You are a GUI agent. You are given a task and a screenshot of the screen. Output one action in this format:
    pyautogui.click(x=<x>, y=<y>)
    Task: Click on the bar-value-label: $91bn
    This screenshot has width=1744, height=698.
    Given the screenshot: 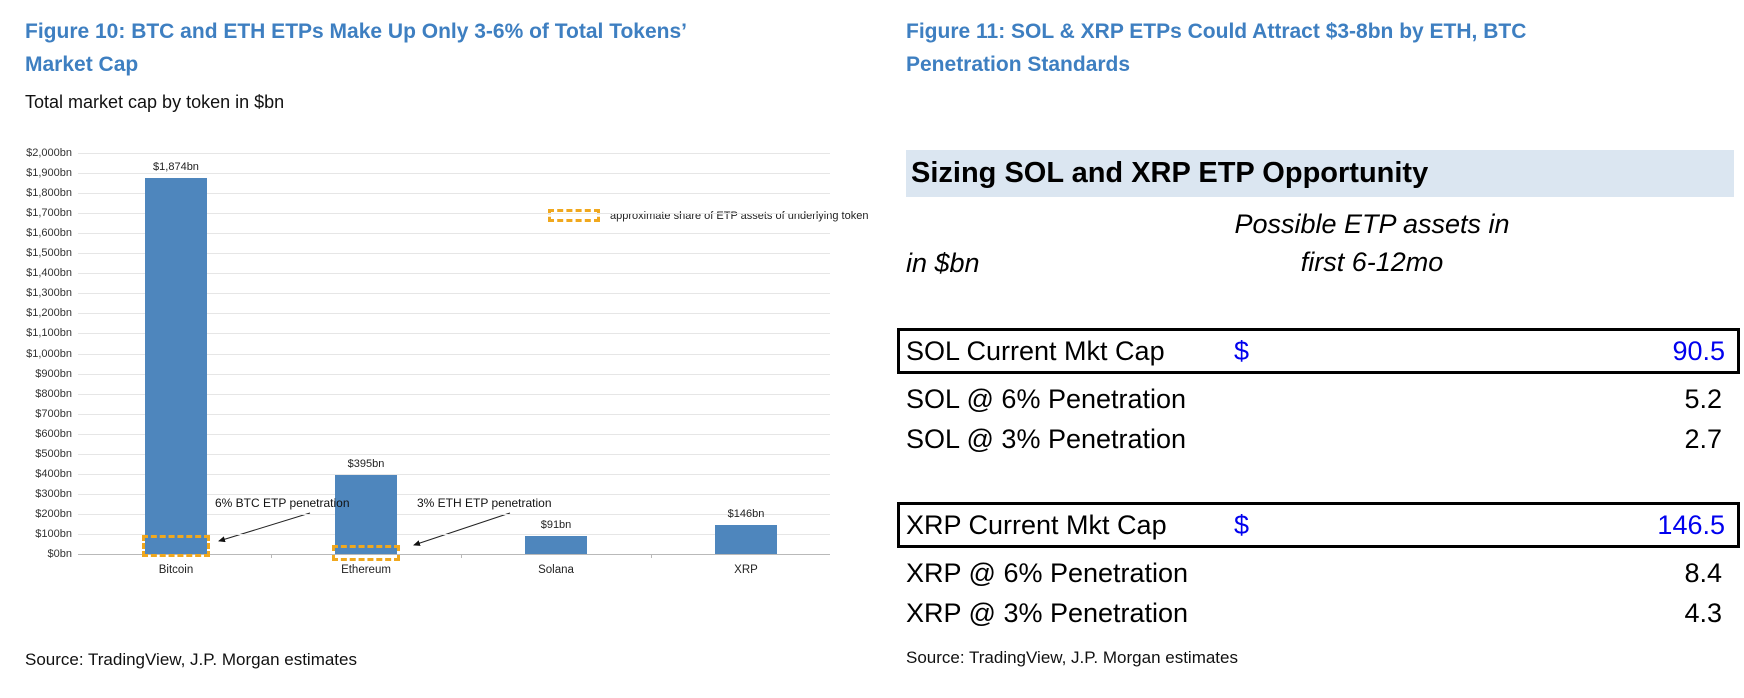 What is the action you would take?
    pyautogui.click(x=556, y=524)
    